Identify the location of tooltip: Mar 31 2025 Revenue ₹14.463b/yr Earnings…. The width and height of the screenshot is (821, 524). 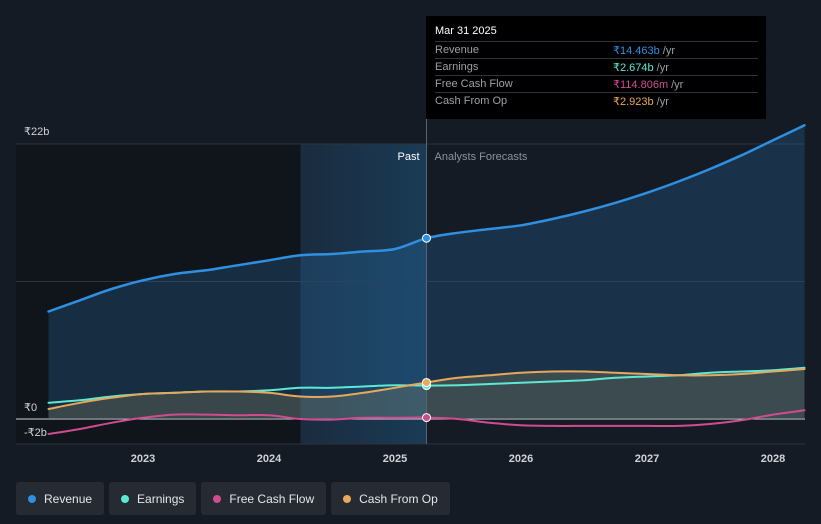
(596, 67).